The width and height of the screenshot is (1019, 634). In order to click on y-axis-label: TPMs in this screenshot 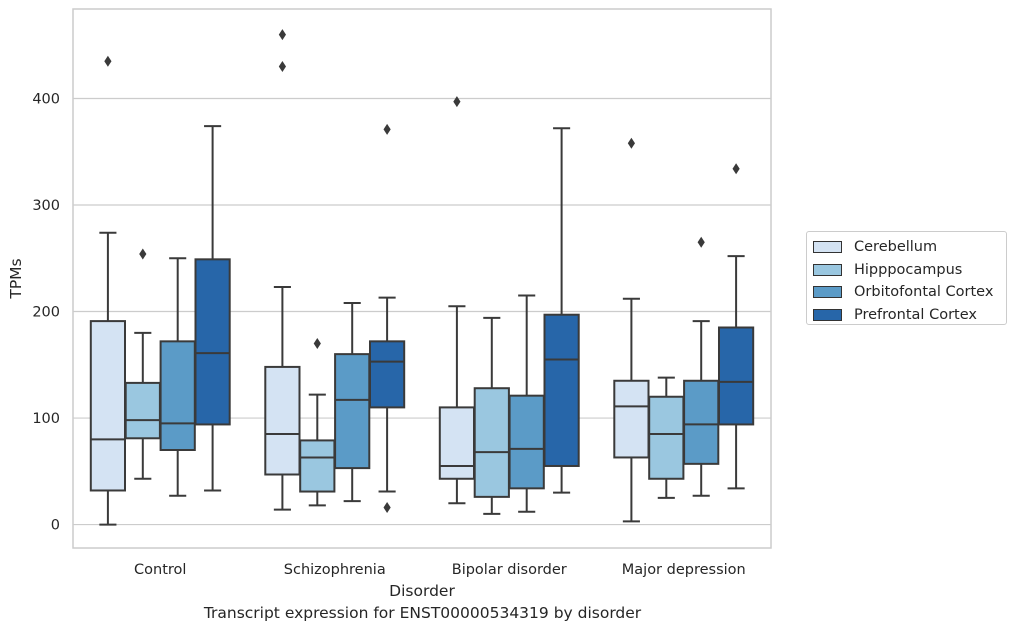, I will do `click(16, 278)`.